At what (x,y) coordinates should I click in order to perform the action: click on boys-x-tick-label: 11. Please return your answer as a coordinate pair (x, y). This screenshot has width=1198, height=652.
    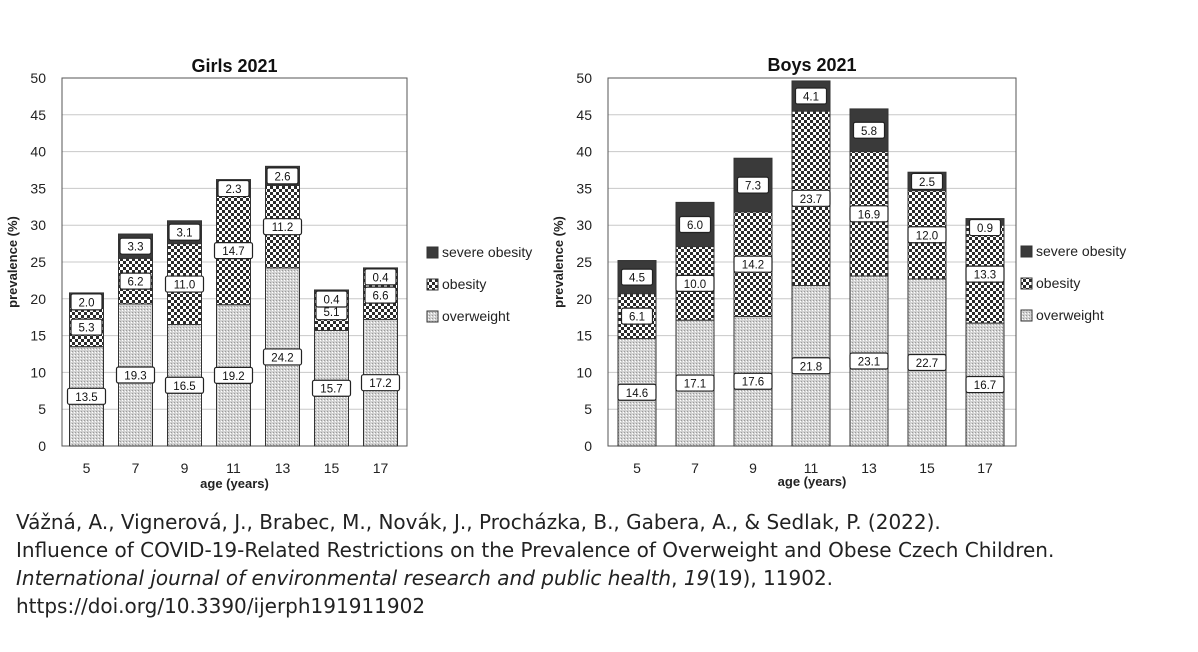
    Looking at the image, I should click on (811, 468).